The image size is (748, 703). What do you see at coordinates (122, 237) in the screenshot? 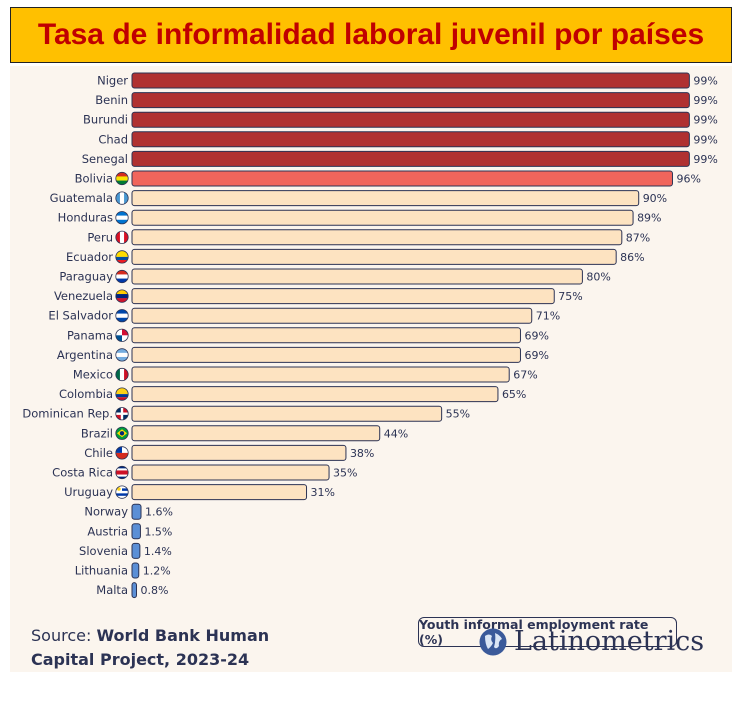
I see `peru-flag-icon` at bounding box center [122, 237].